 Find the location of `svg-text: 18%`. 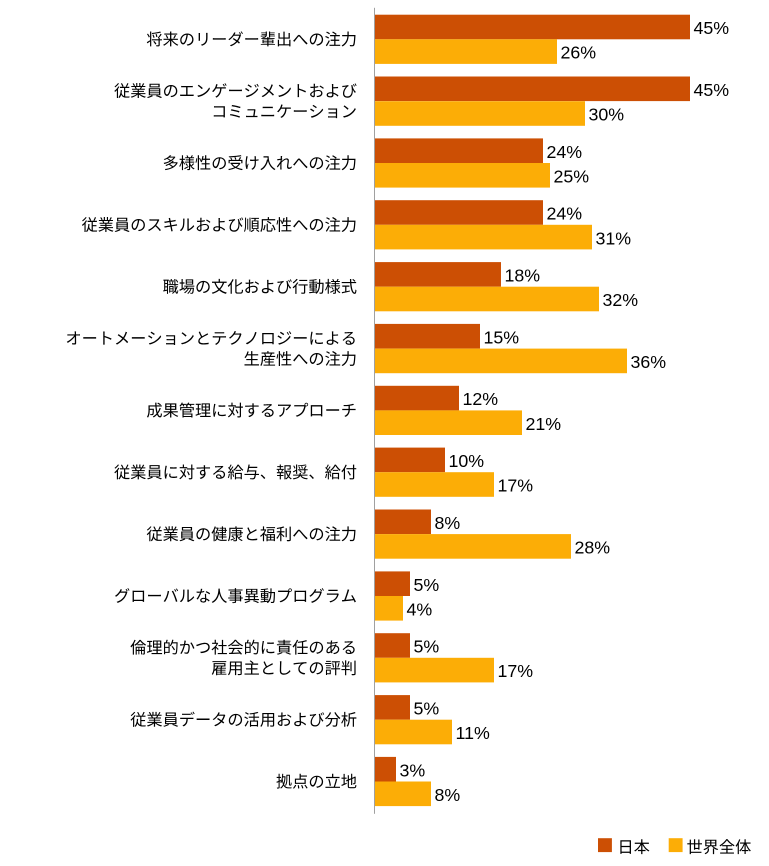

svg-text: 18% is located at coordinates (523, 276).